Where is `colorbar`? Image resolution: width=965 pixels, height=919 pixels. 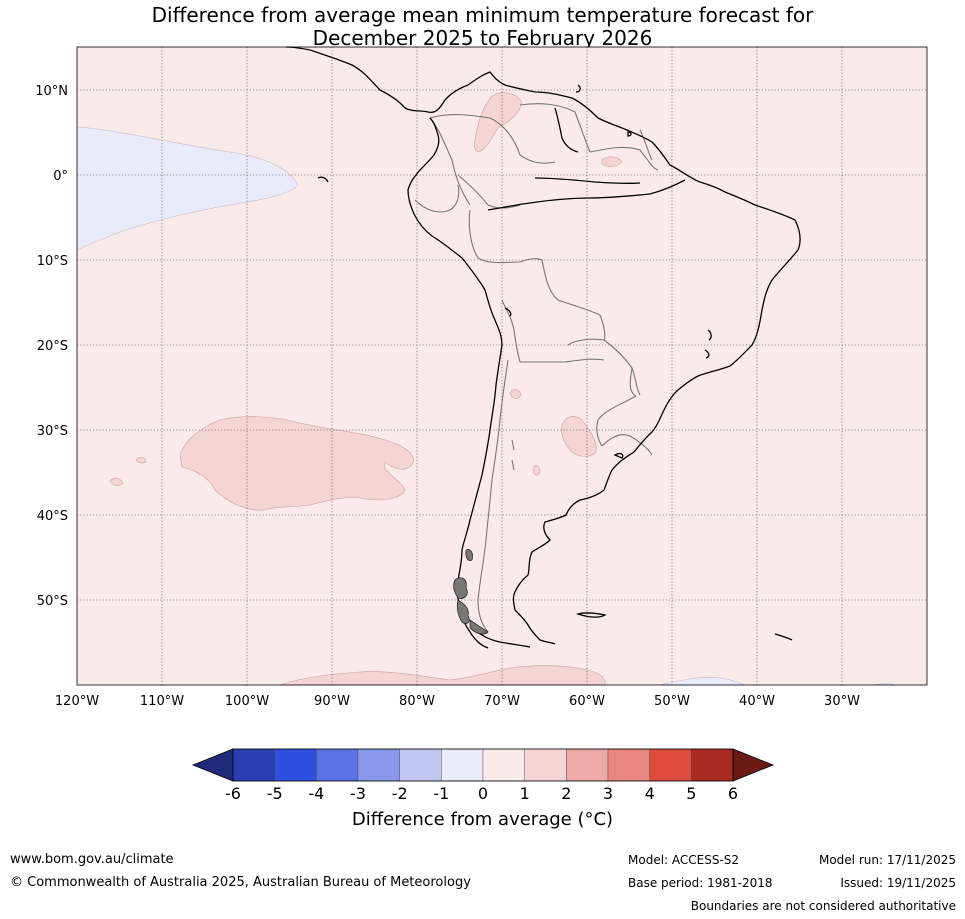 colorbar is located at coordinates (483, 765).